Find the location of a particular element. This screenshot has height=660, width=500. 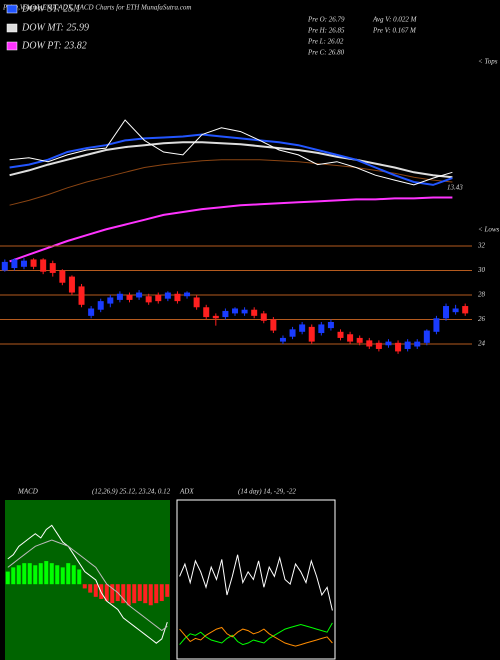

info: Pre O: 26.79 is located at coordinates (326, 20).